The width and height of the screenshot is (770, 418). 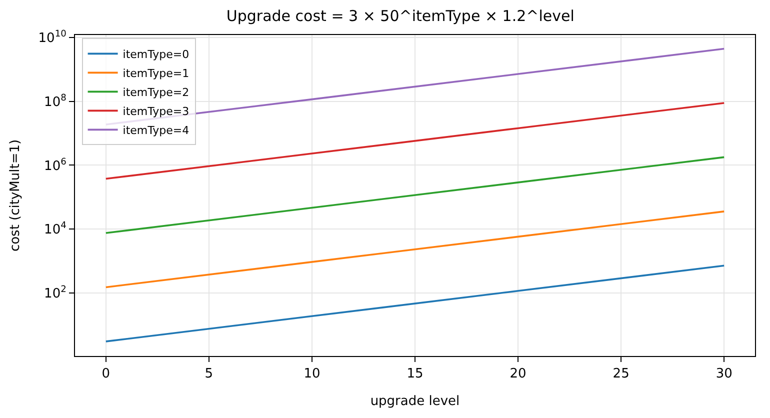 I want to click on x-tick-label: 15, so click(x=415, y=374).